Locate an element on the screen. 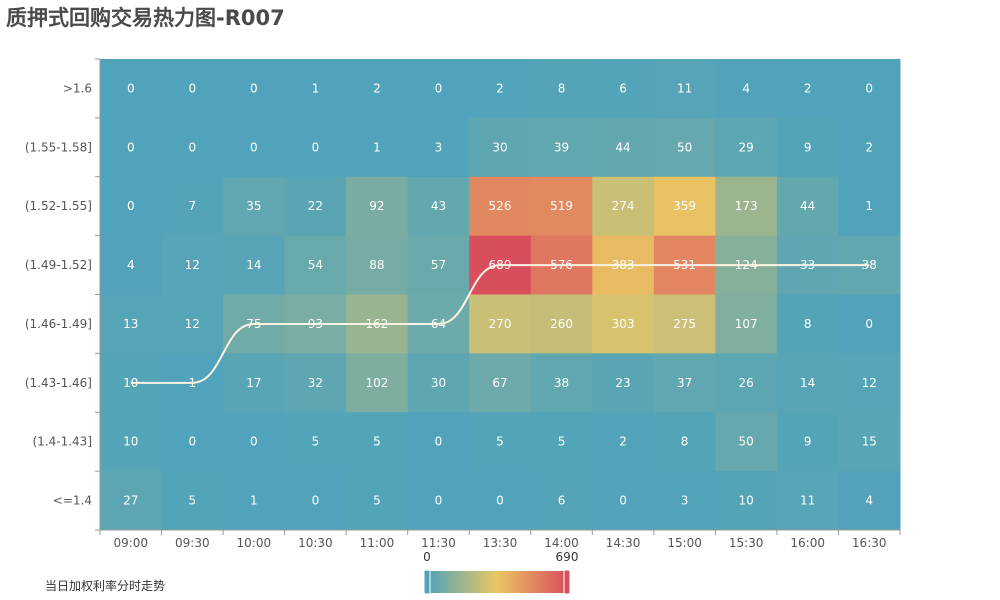 This screenshot has height=600, width=1000. rate-trend-path is located at coordinates (500, 324).